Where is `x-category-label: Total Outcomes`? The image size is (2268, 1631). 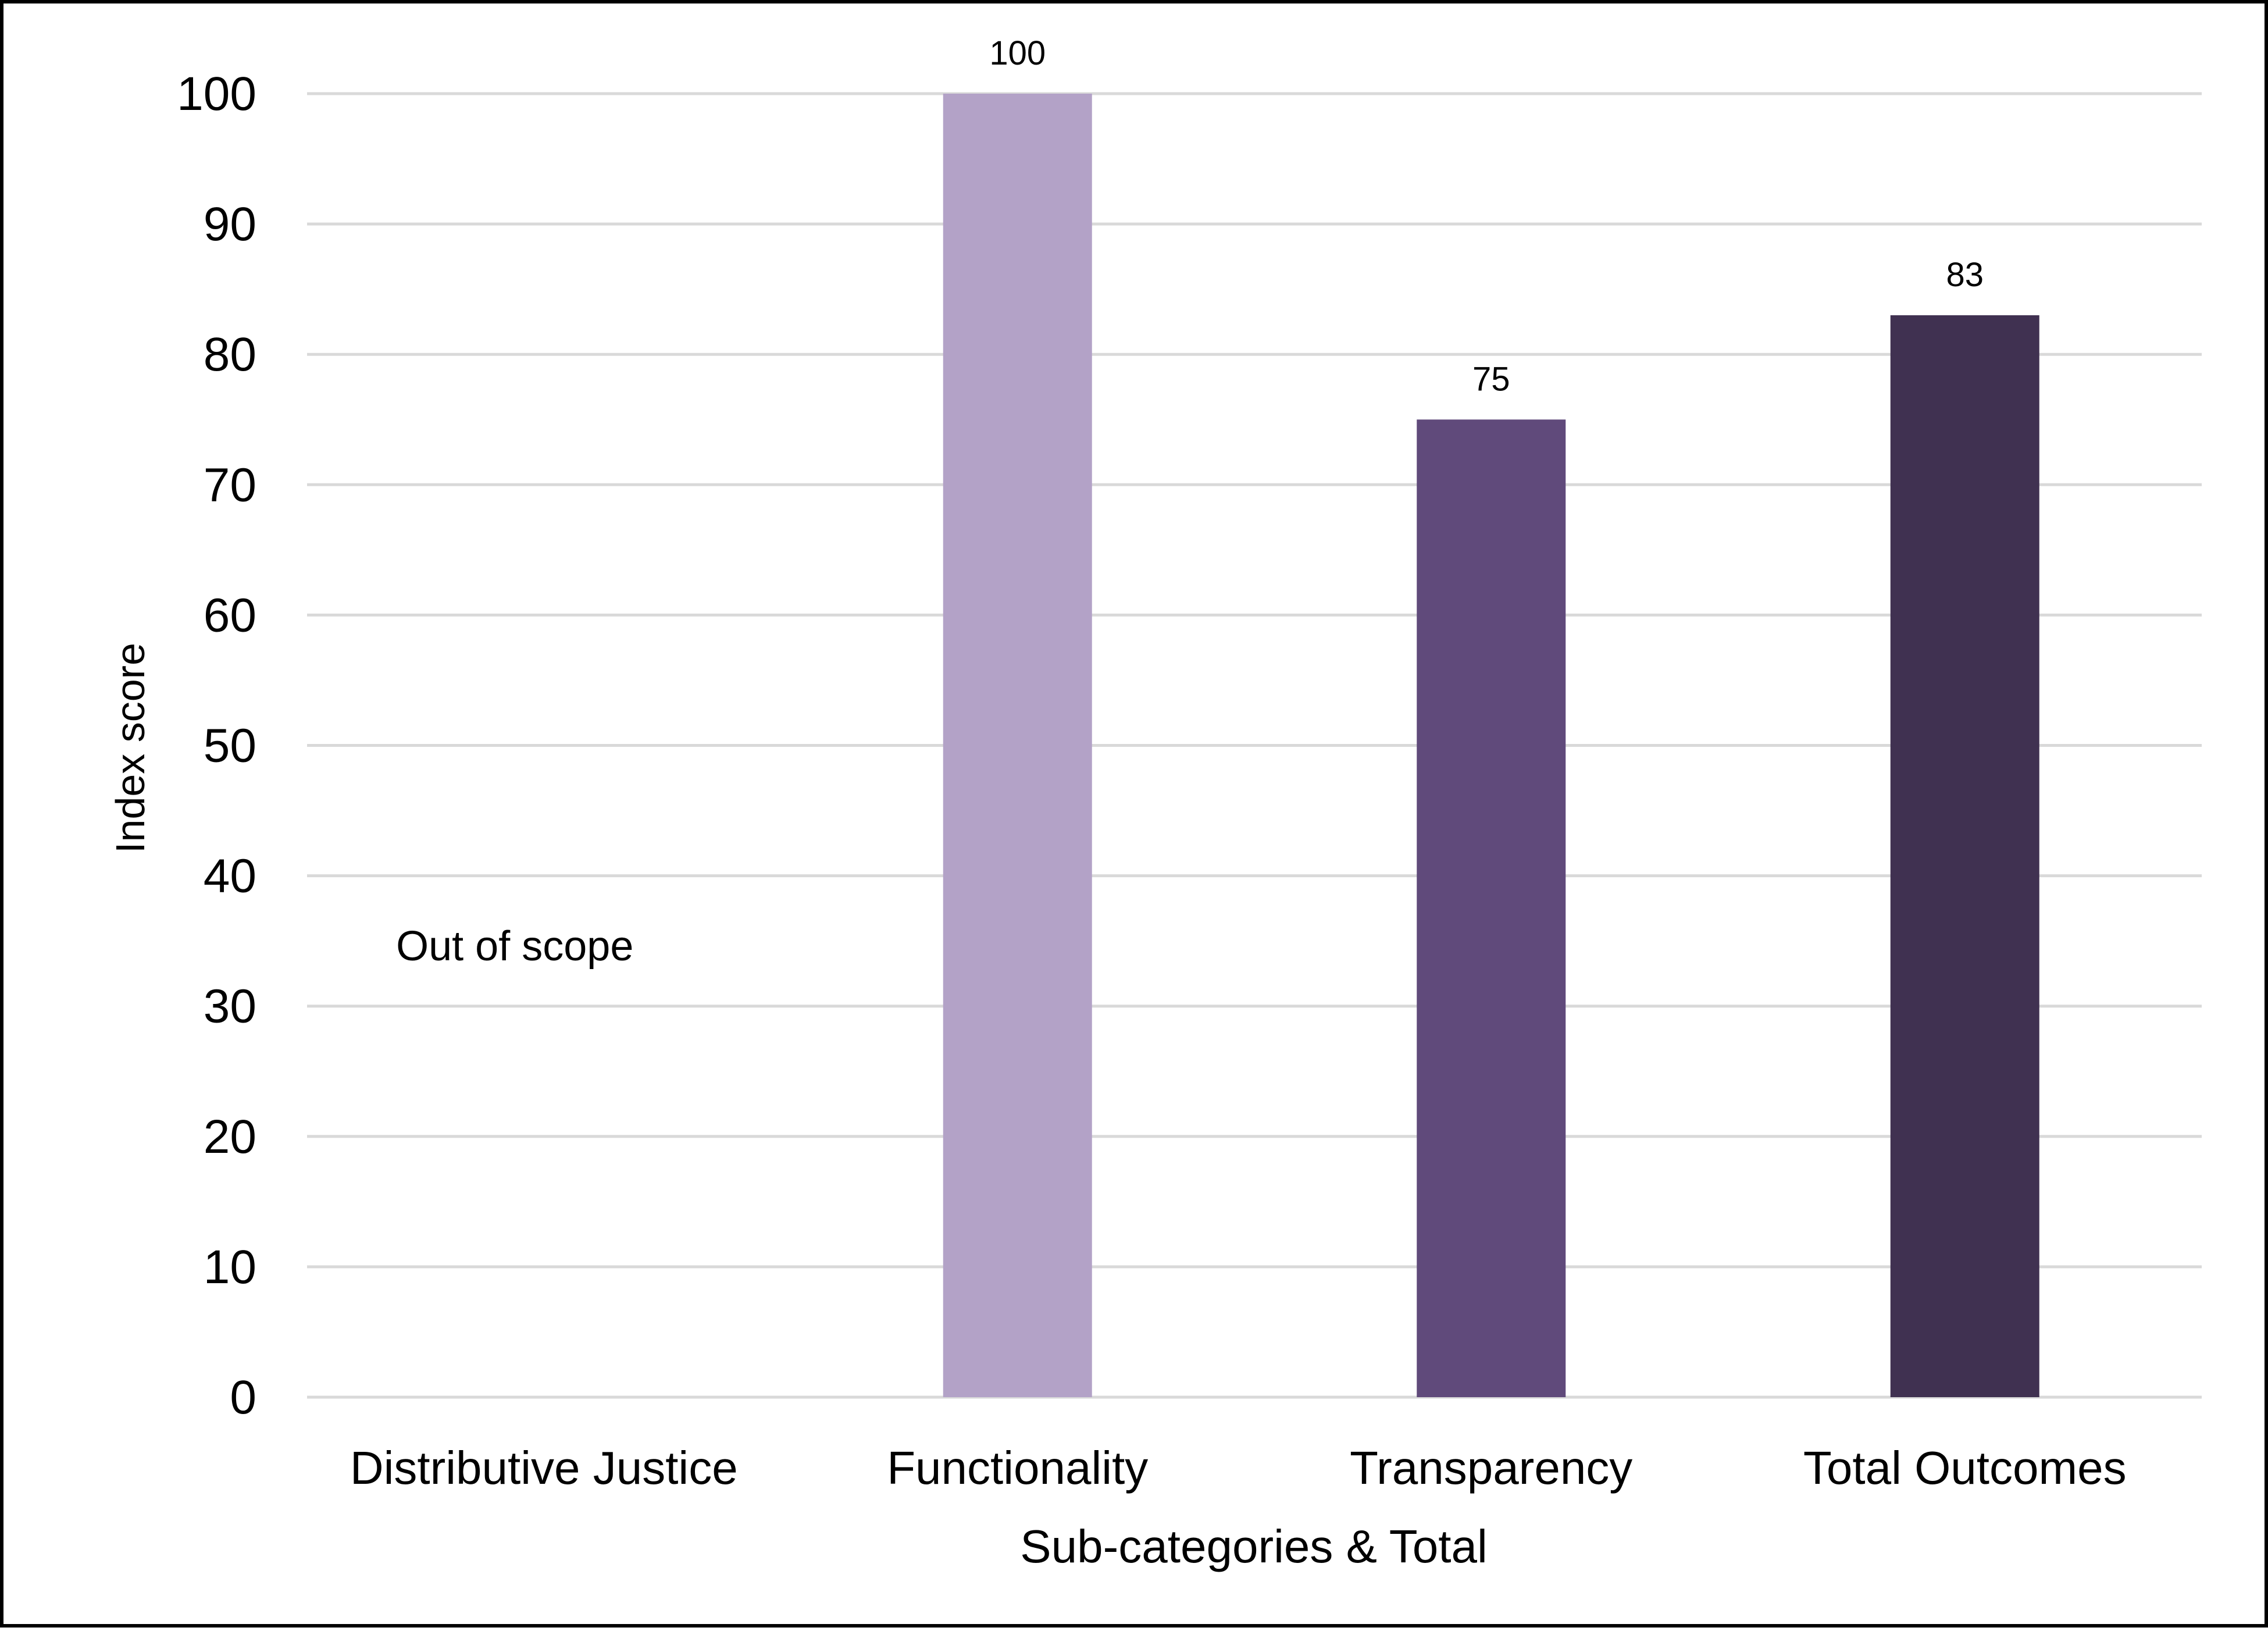
x-category-label: Total Outcomes is located at coordinates (1965, 1468).